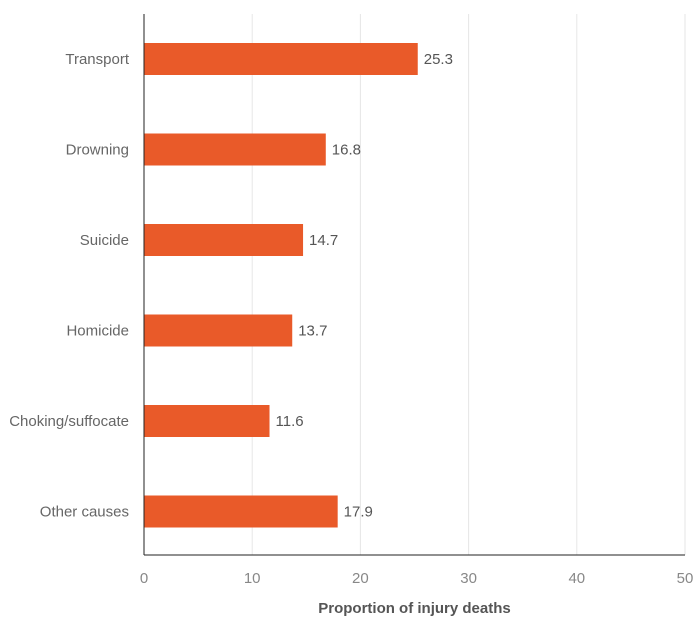 This screenshot has width=695, height=619. I want to click on x-tick-label: 30, so click(468, 578).